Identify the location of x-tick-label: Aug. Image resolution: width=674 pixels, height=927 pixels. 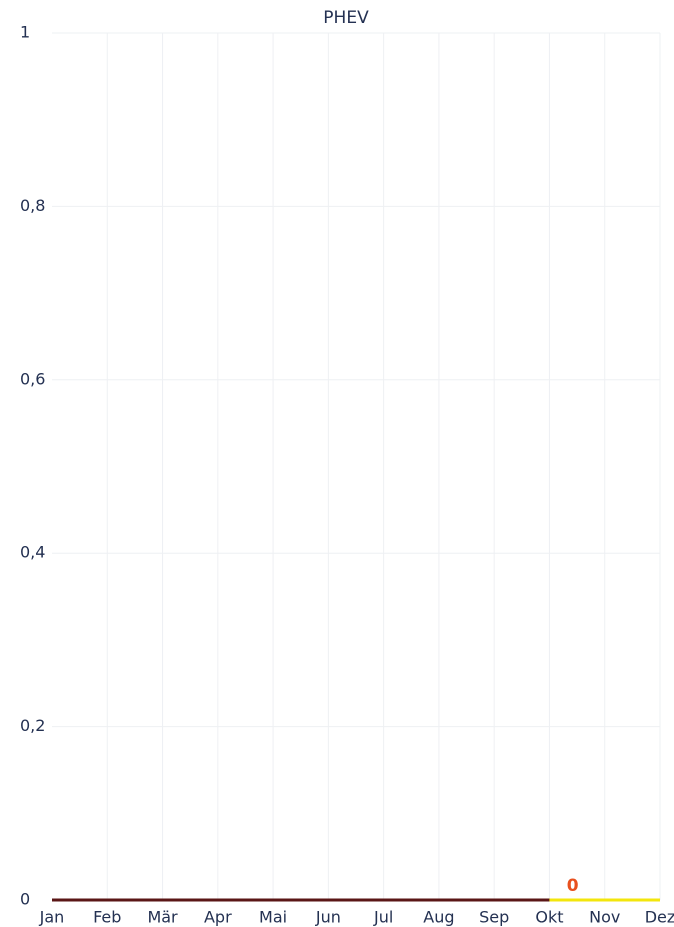
(438, 917).